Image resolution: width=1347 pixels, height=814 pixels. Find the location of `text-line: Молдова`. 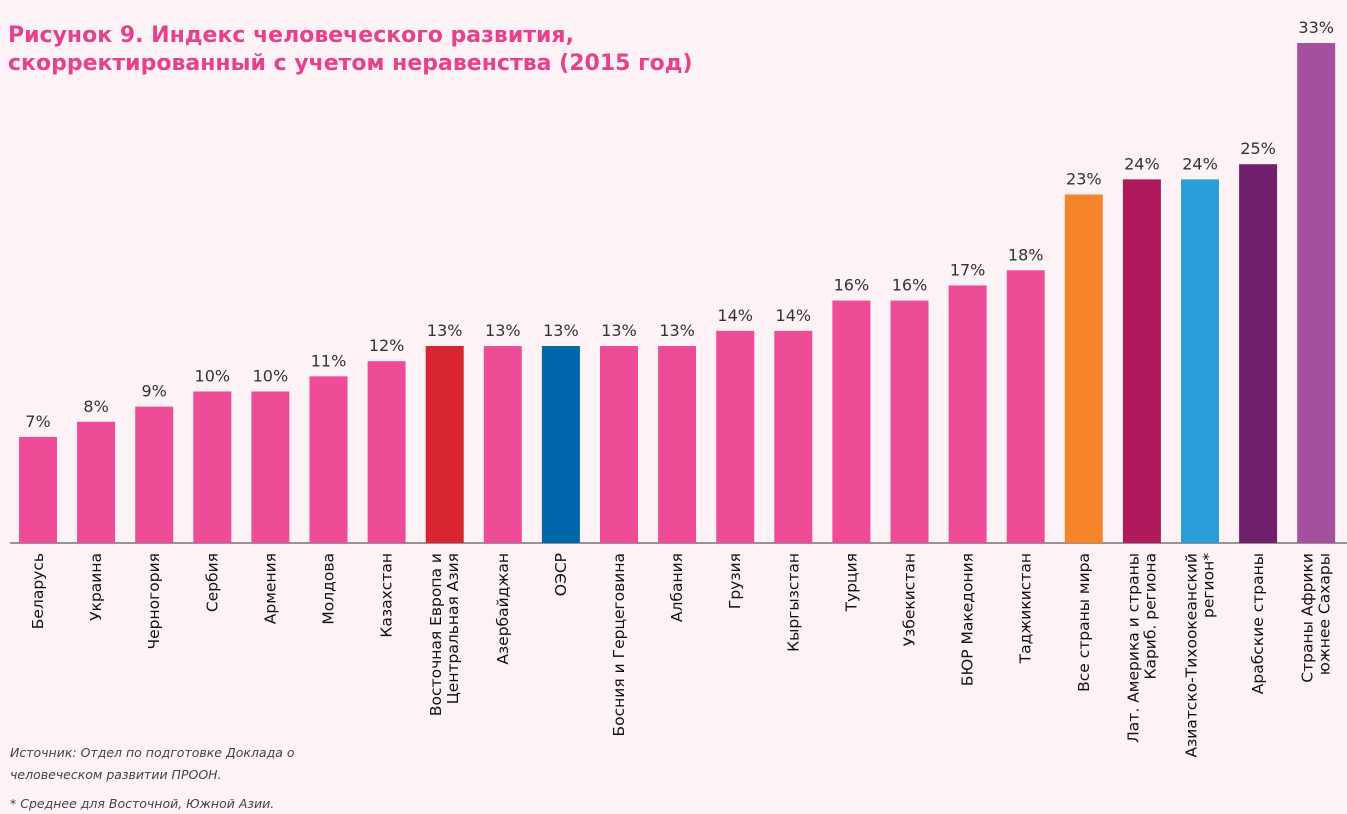

text-line: Молдова is located at coordinates (328, 589).